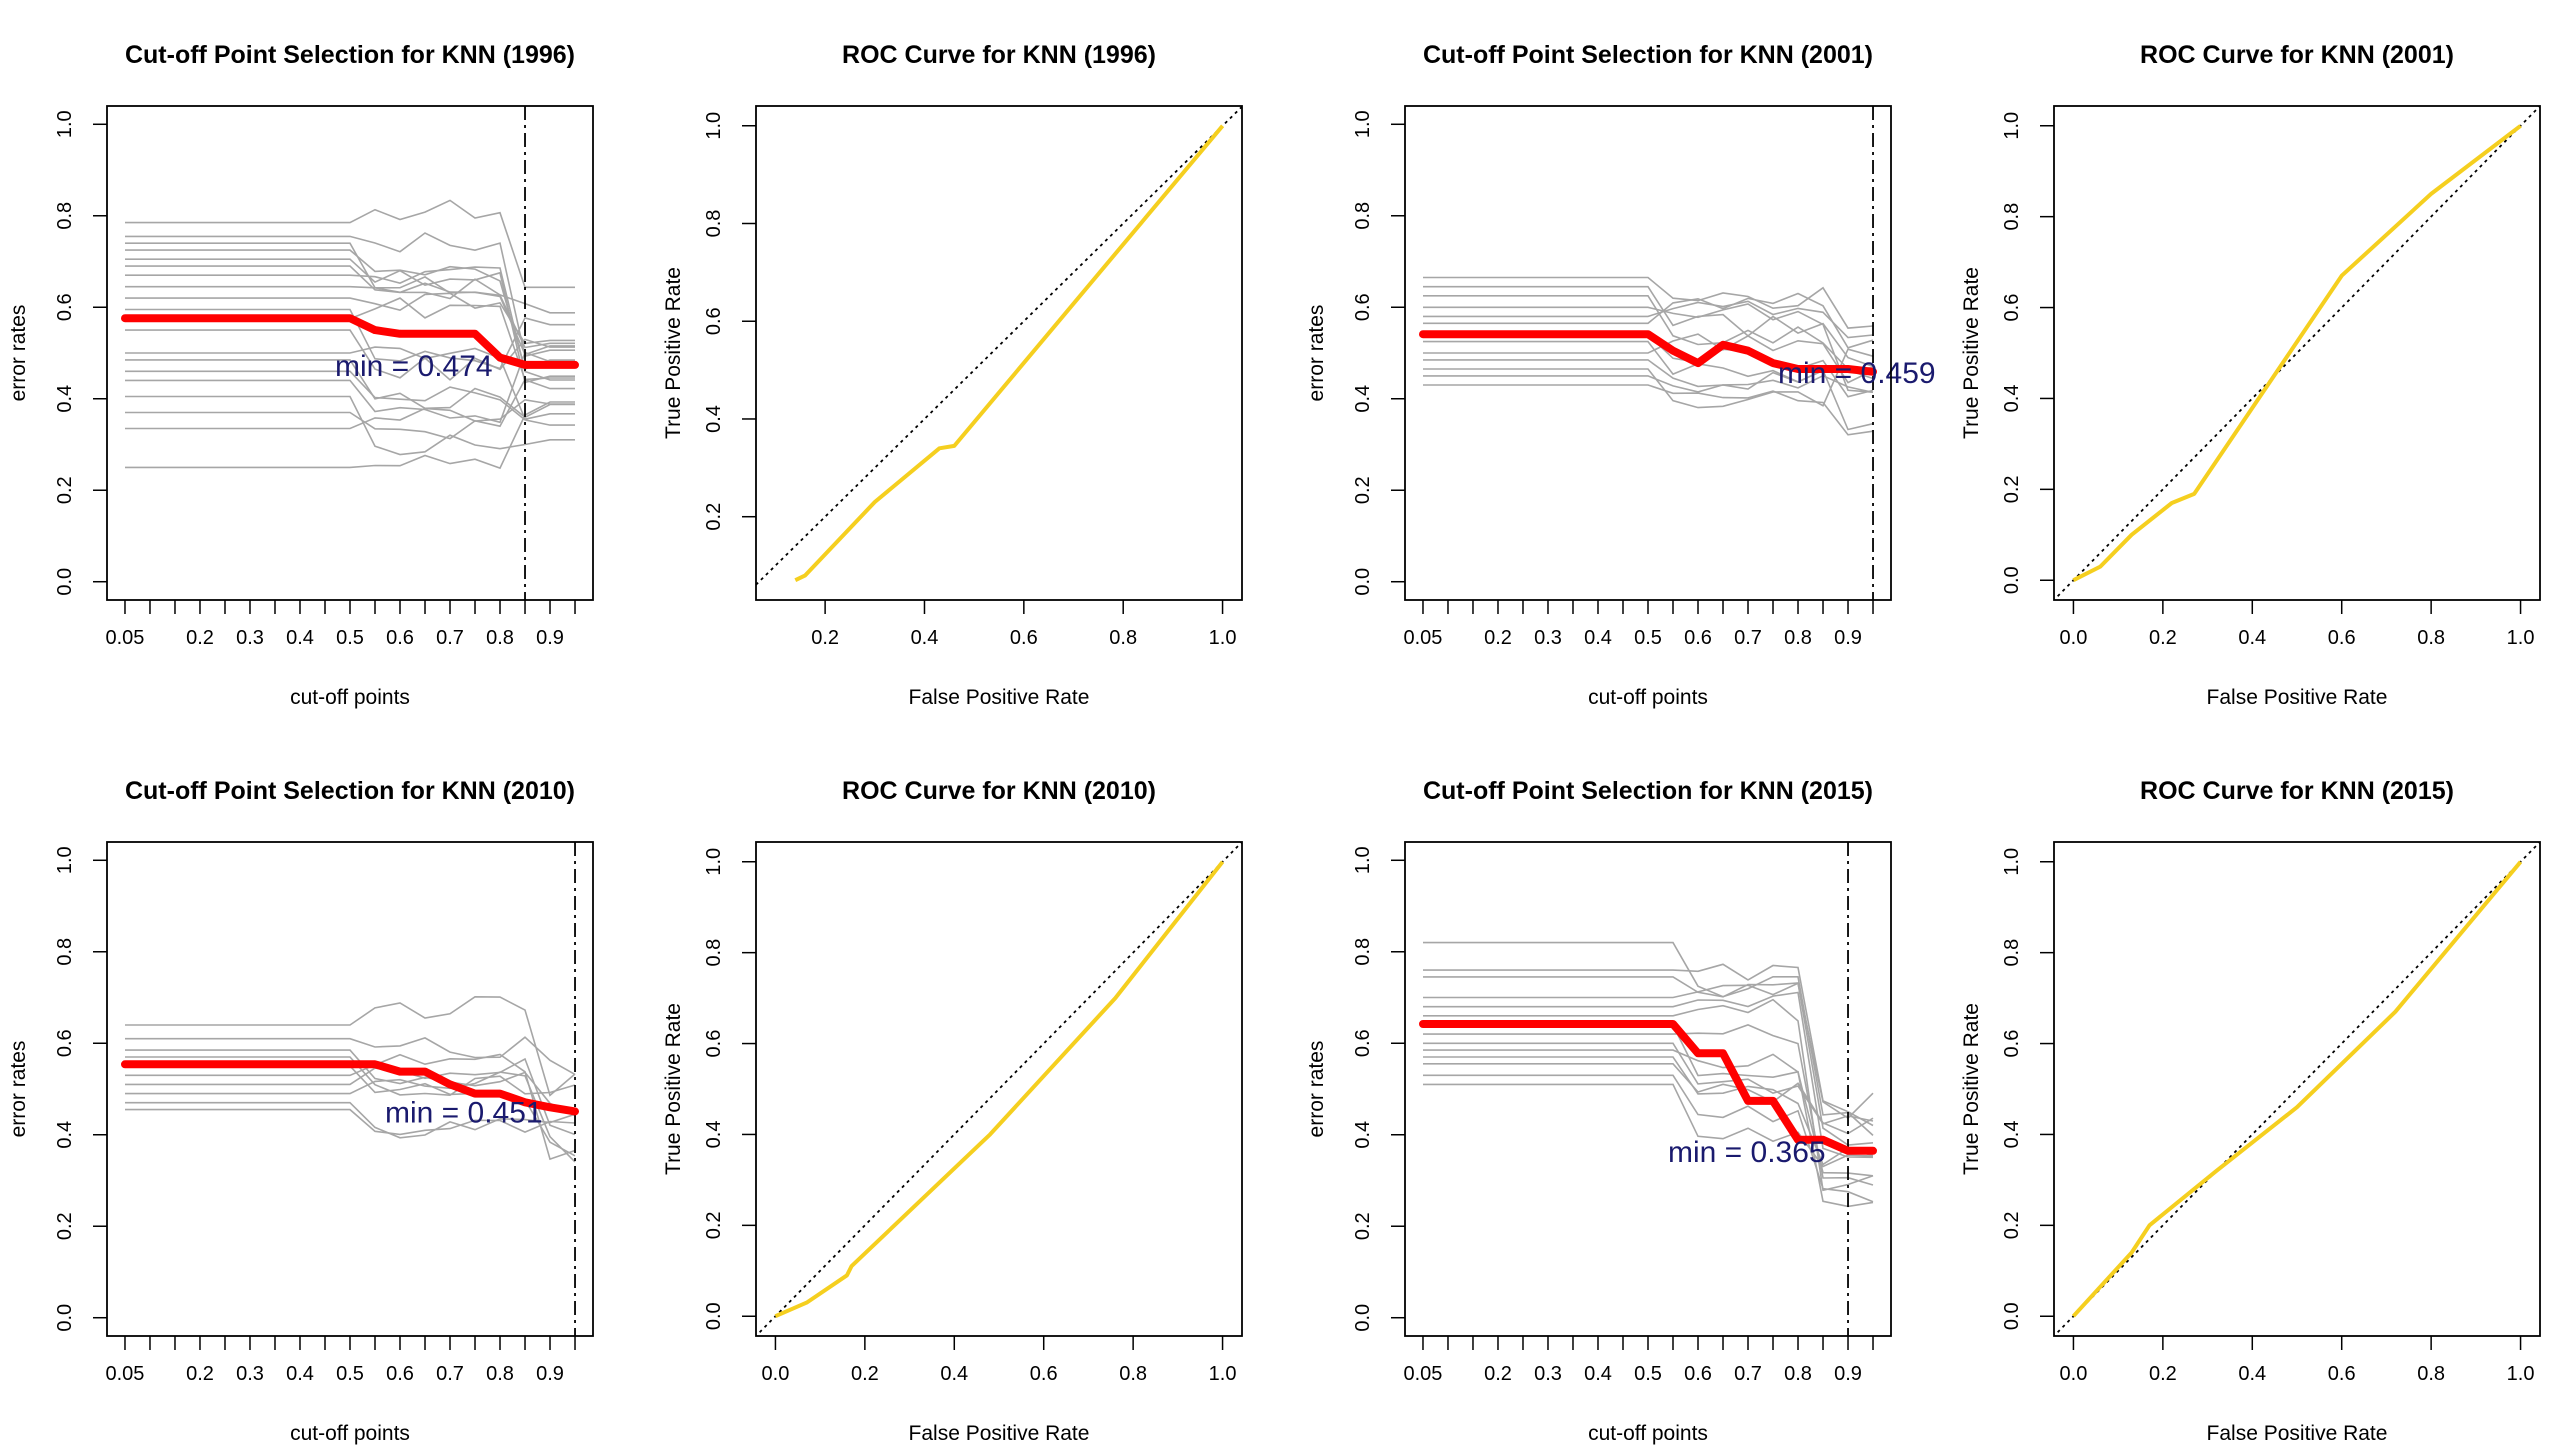 The width and height of the screenshot is (2560, 1450). I want to click on min-error-label: min = 0.365, so click(1747, 1152).